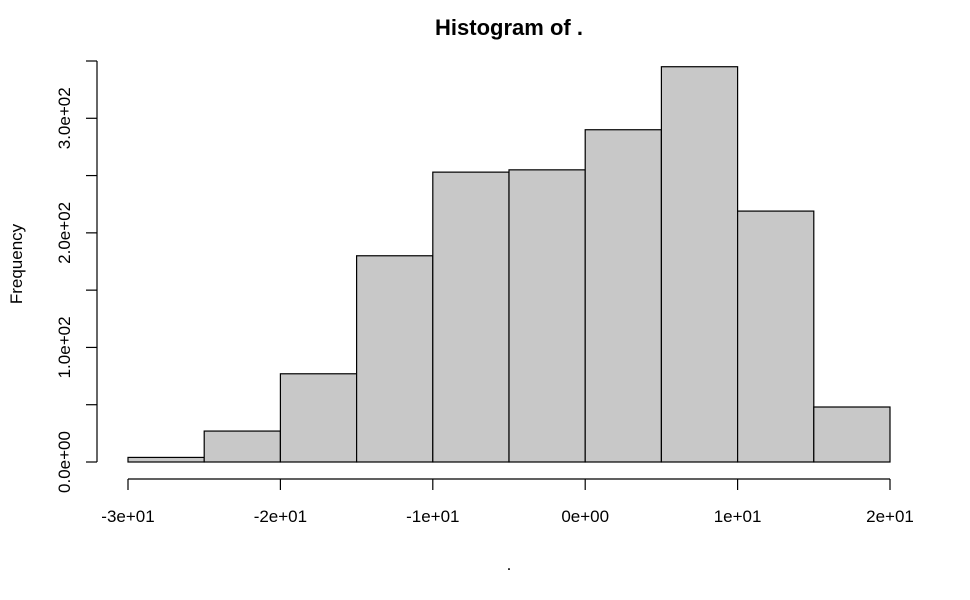 This screenshot has width=970, height=600. I want to click on x-tick-label-3: 0e+00, so click(585, 516).